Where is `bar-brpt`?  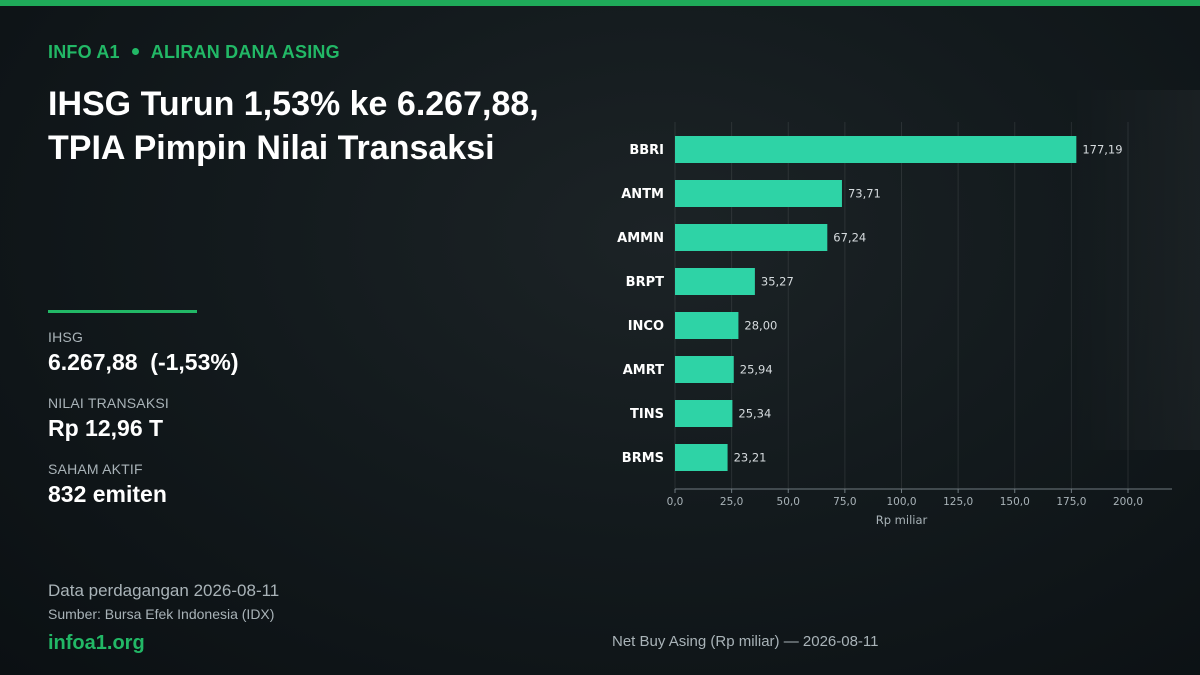
bar-brpt is located at coordinates (715, 281).